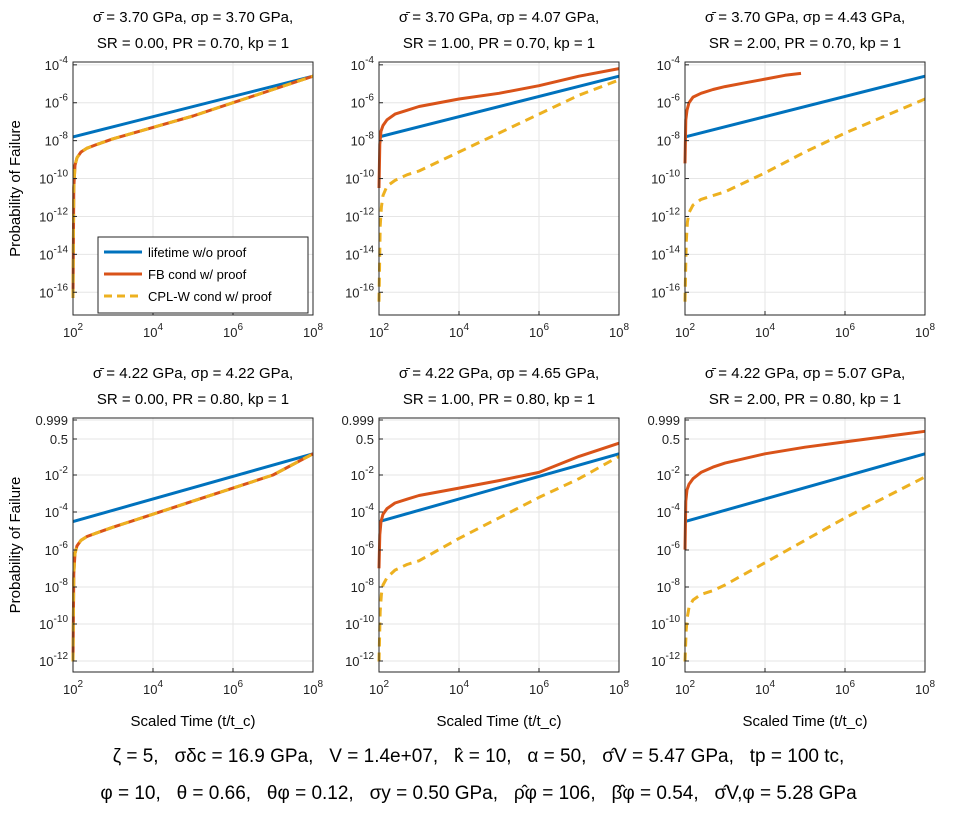  I want to click on panel-title-line-2: SR = 0.00, PR = 0.70, kp = 1, so click(193, 43).